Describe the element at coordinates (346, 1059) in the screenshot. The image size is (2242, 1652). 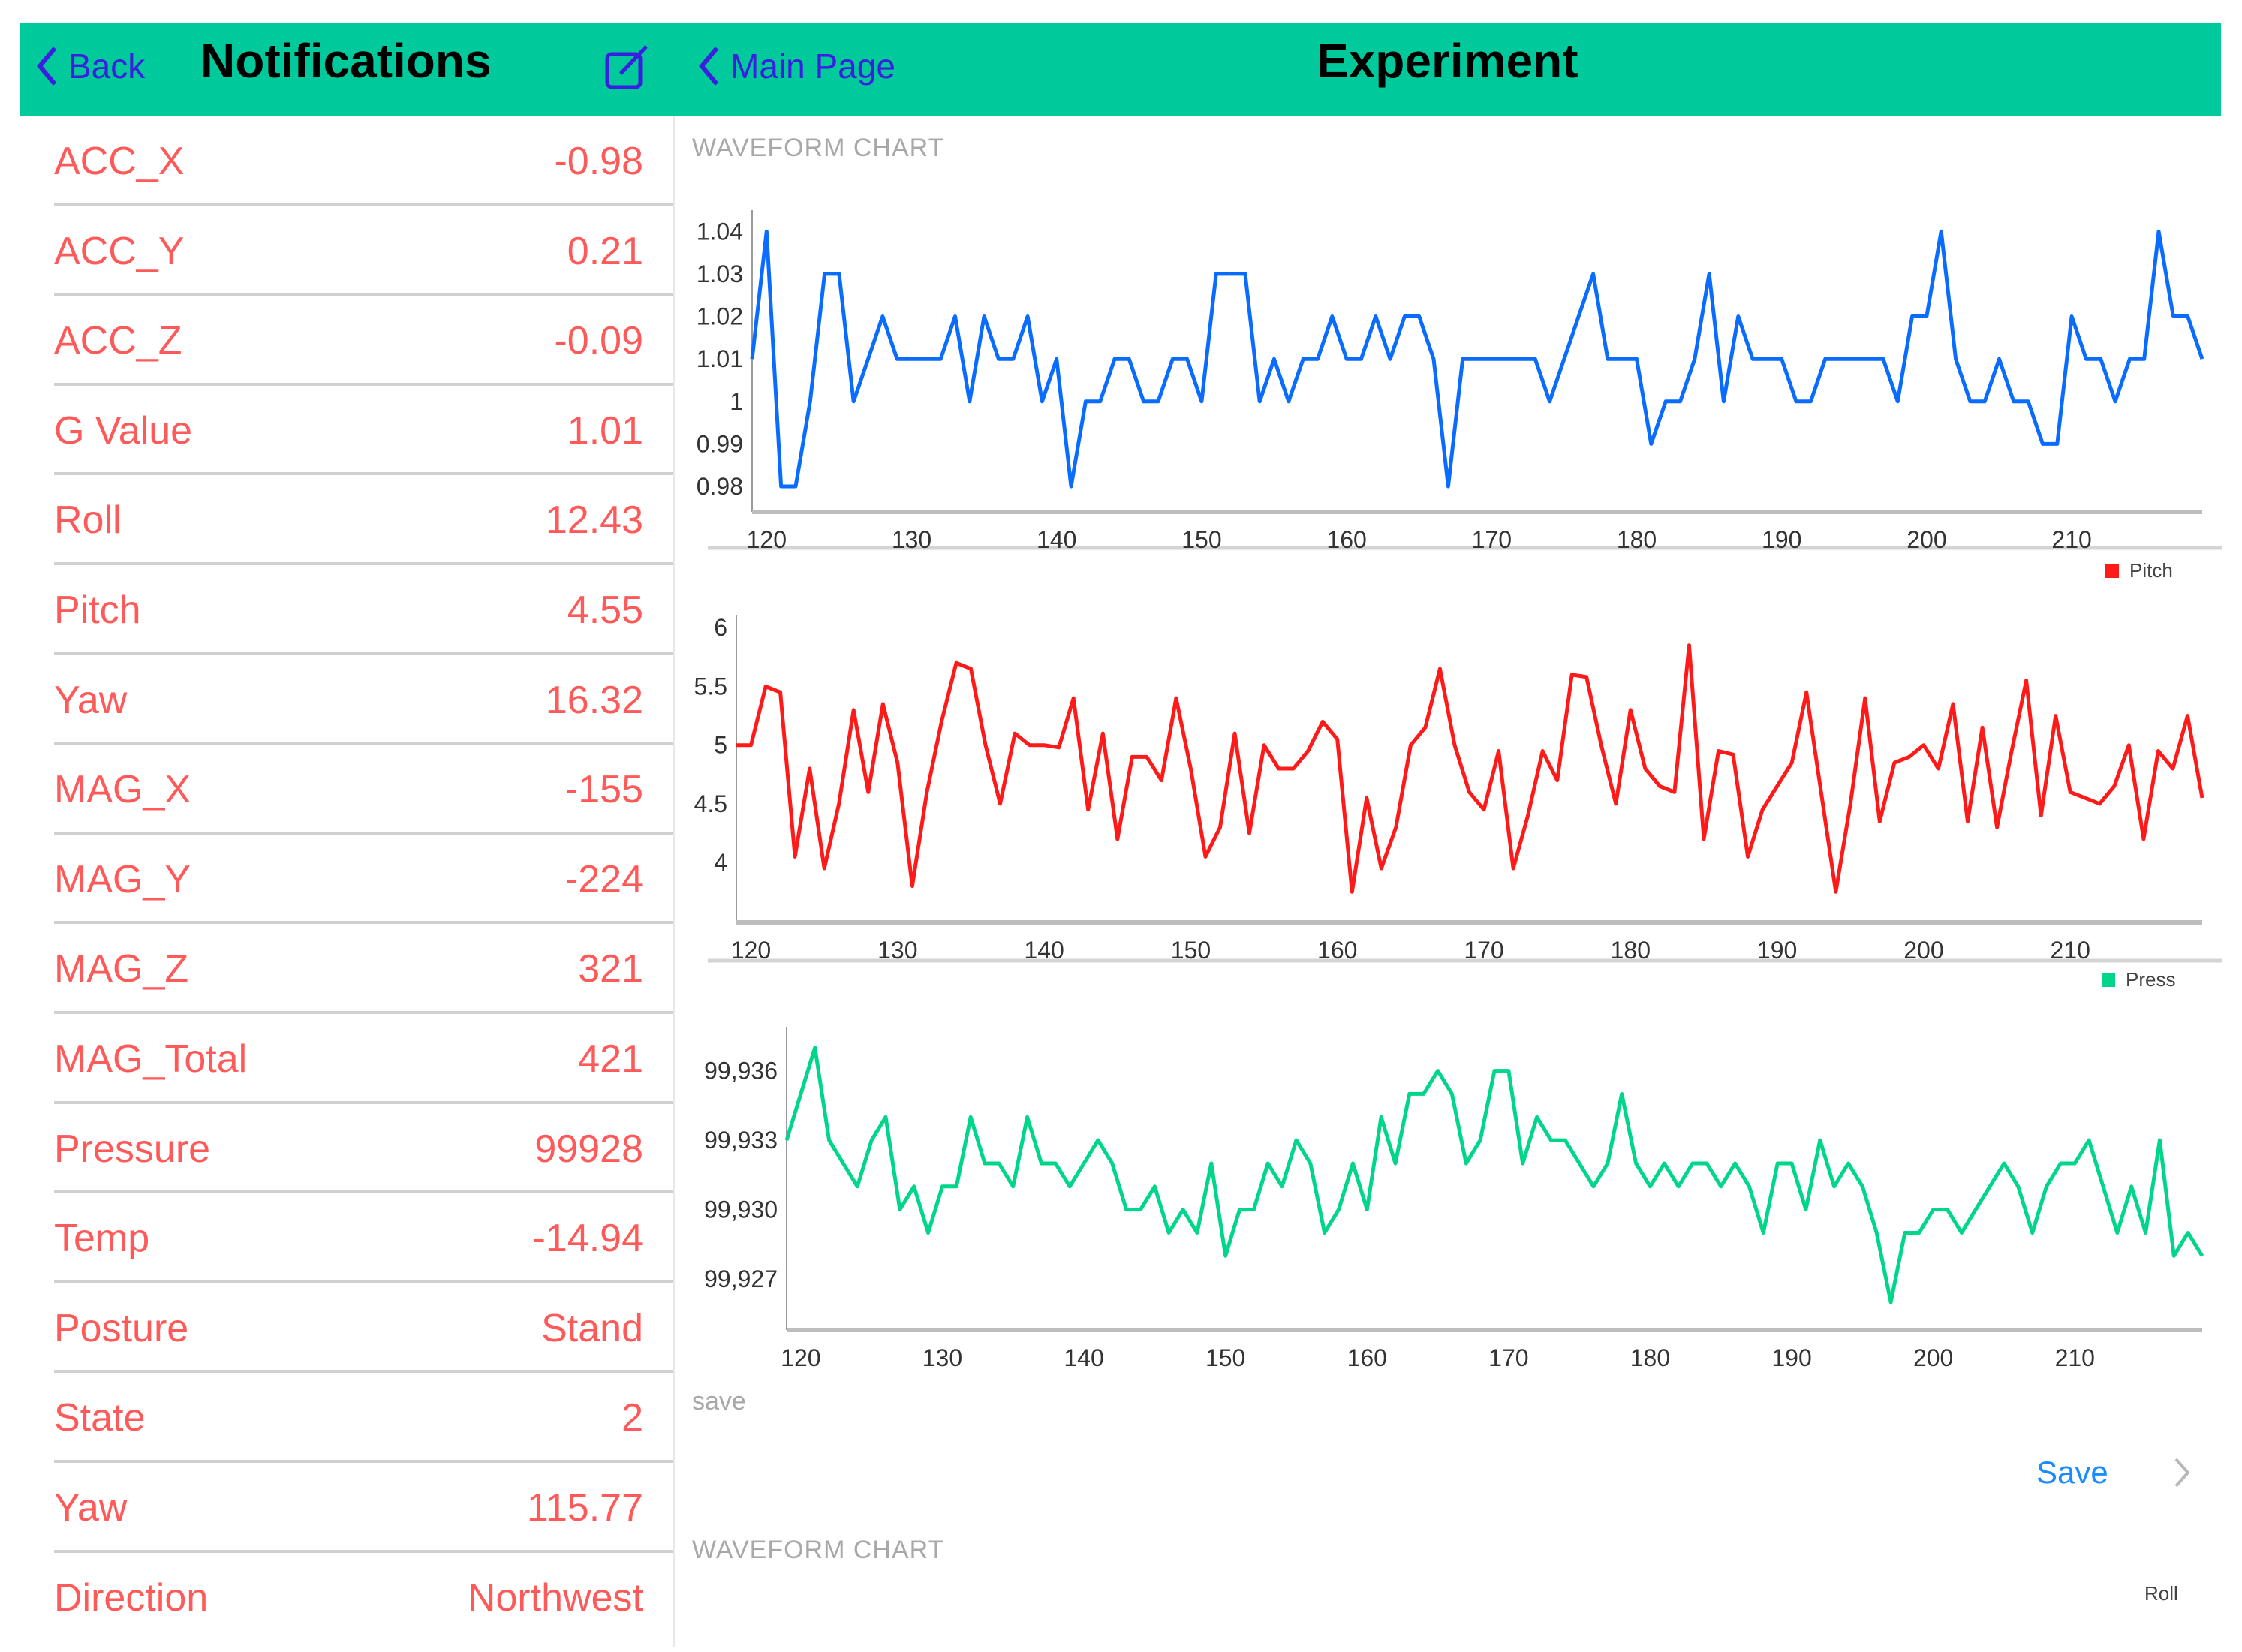
I see `reading-row: MAG_Total 421` at that location.